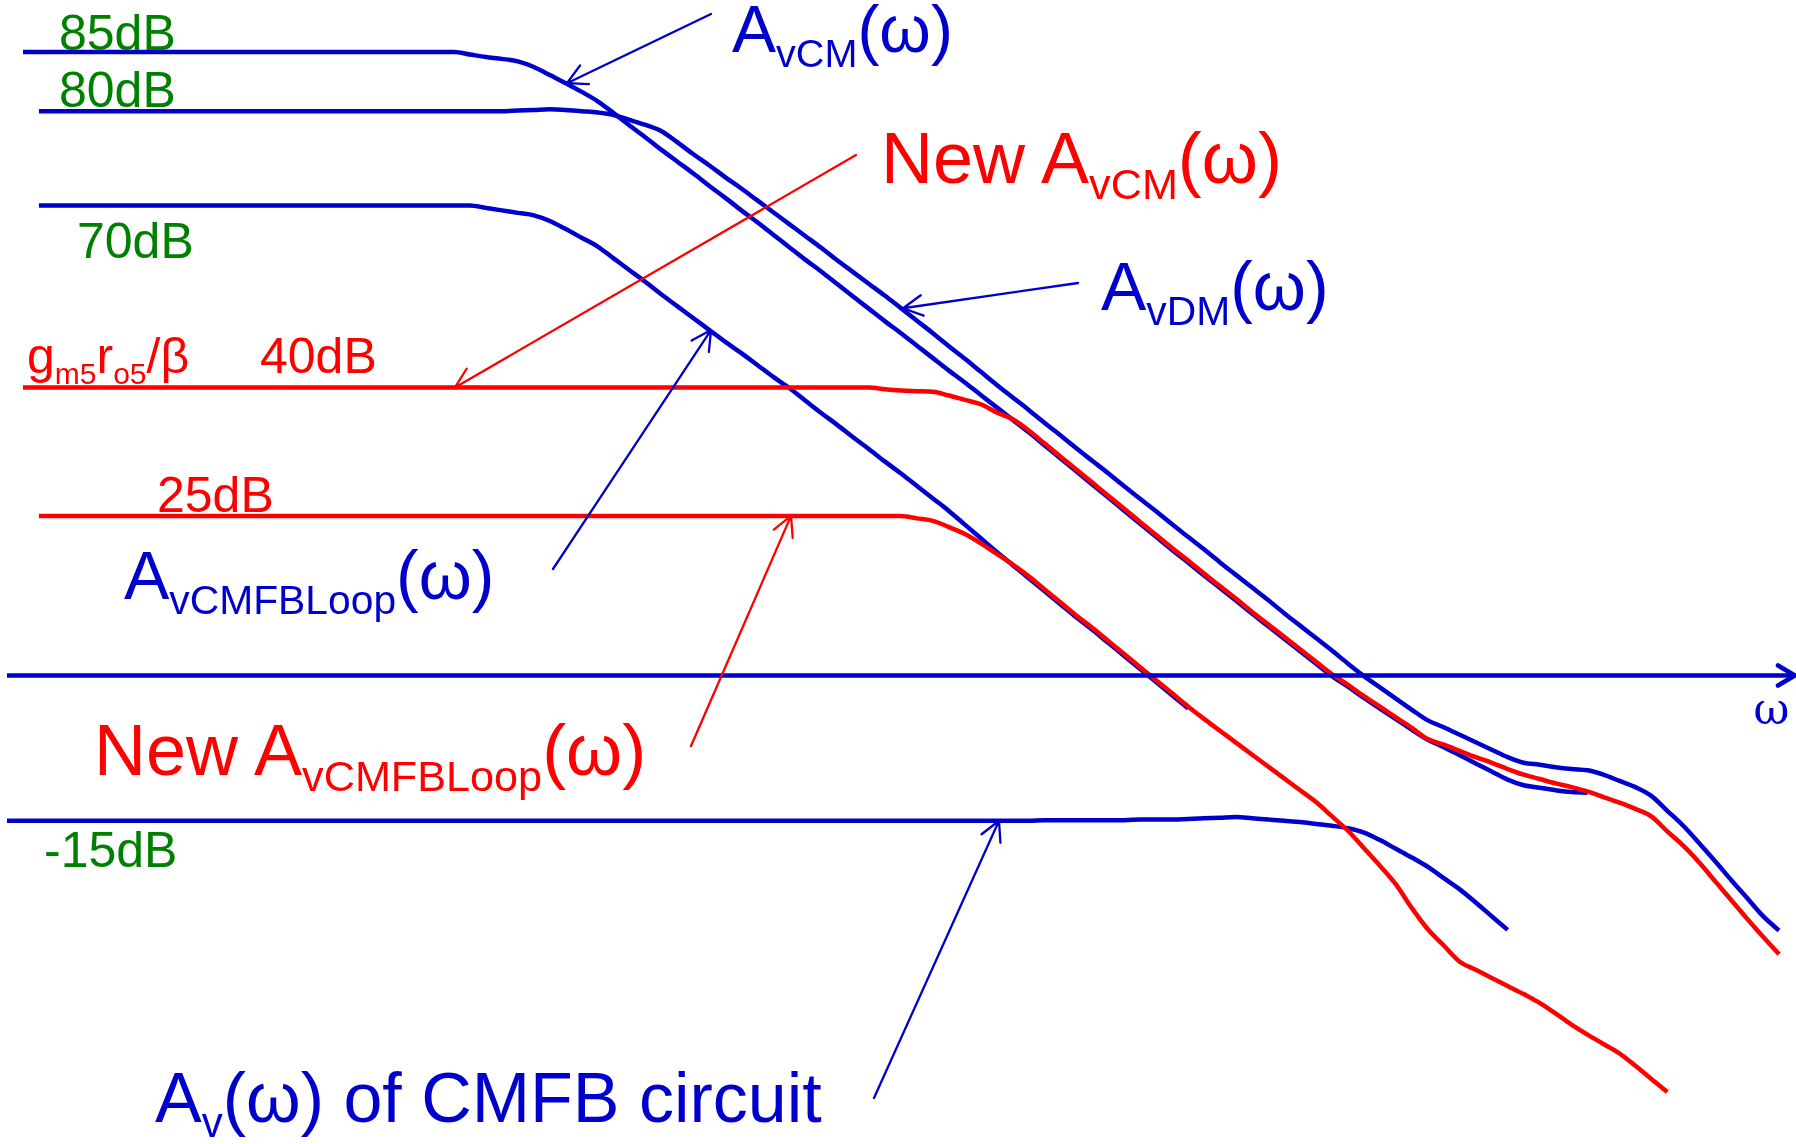 This screenshot has height=1144, width=1796. I want to click on annotation: New A$_{vCMFBLoop}$(ω), so click(370, 755).